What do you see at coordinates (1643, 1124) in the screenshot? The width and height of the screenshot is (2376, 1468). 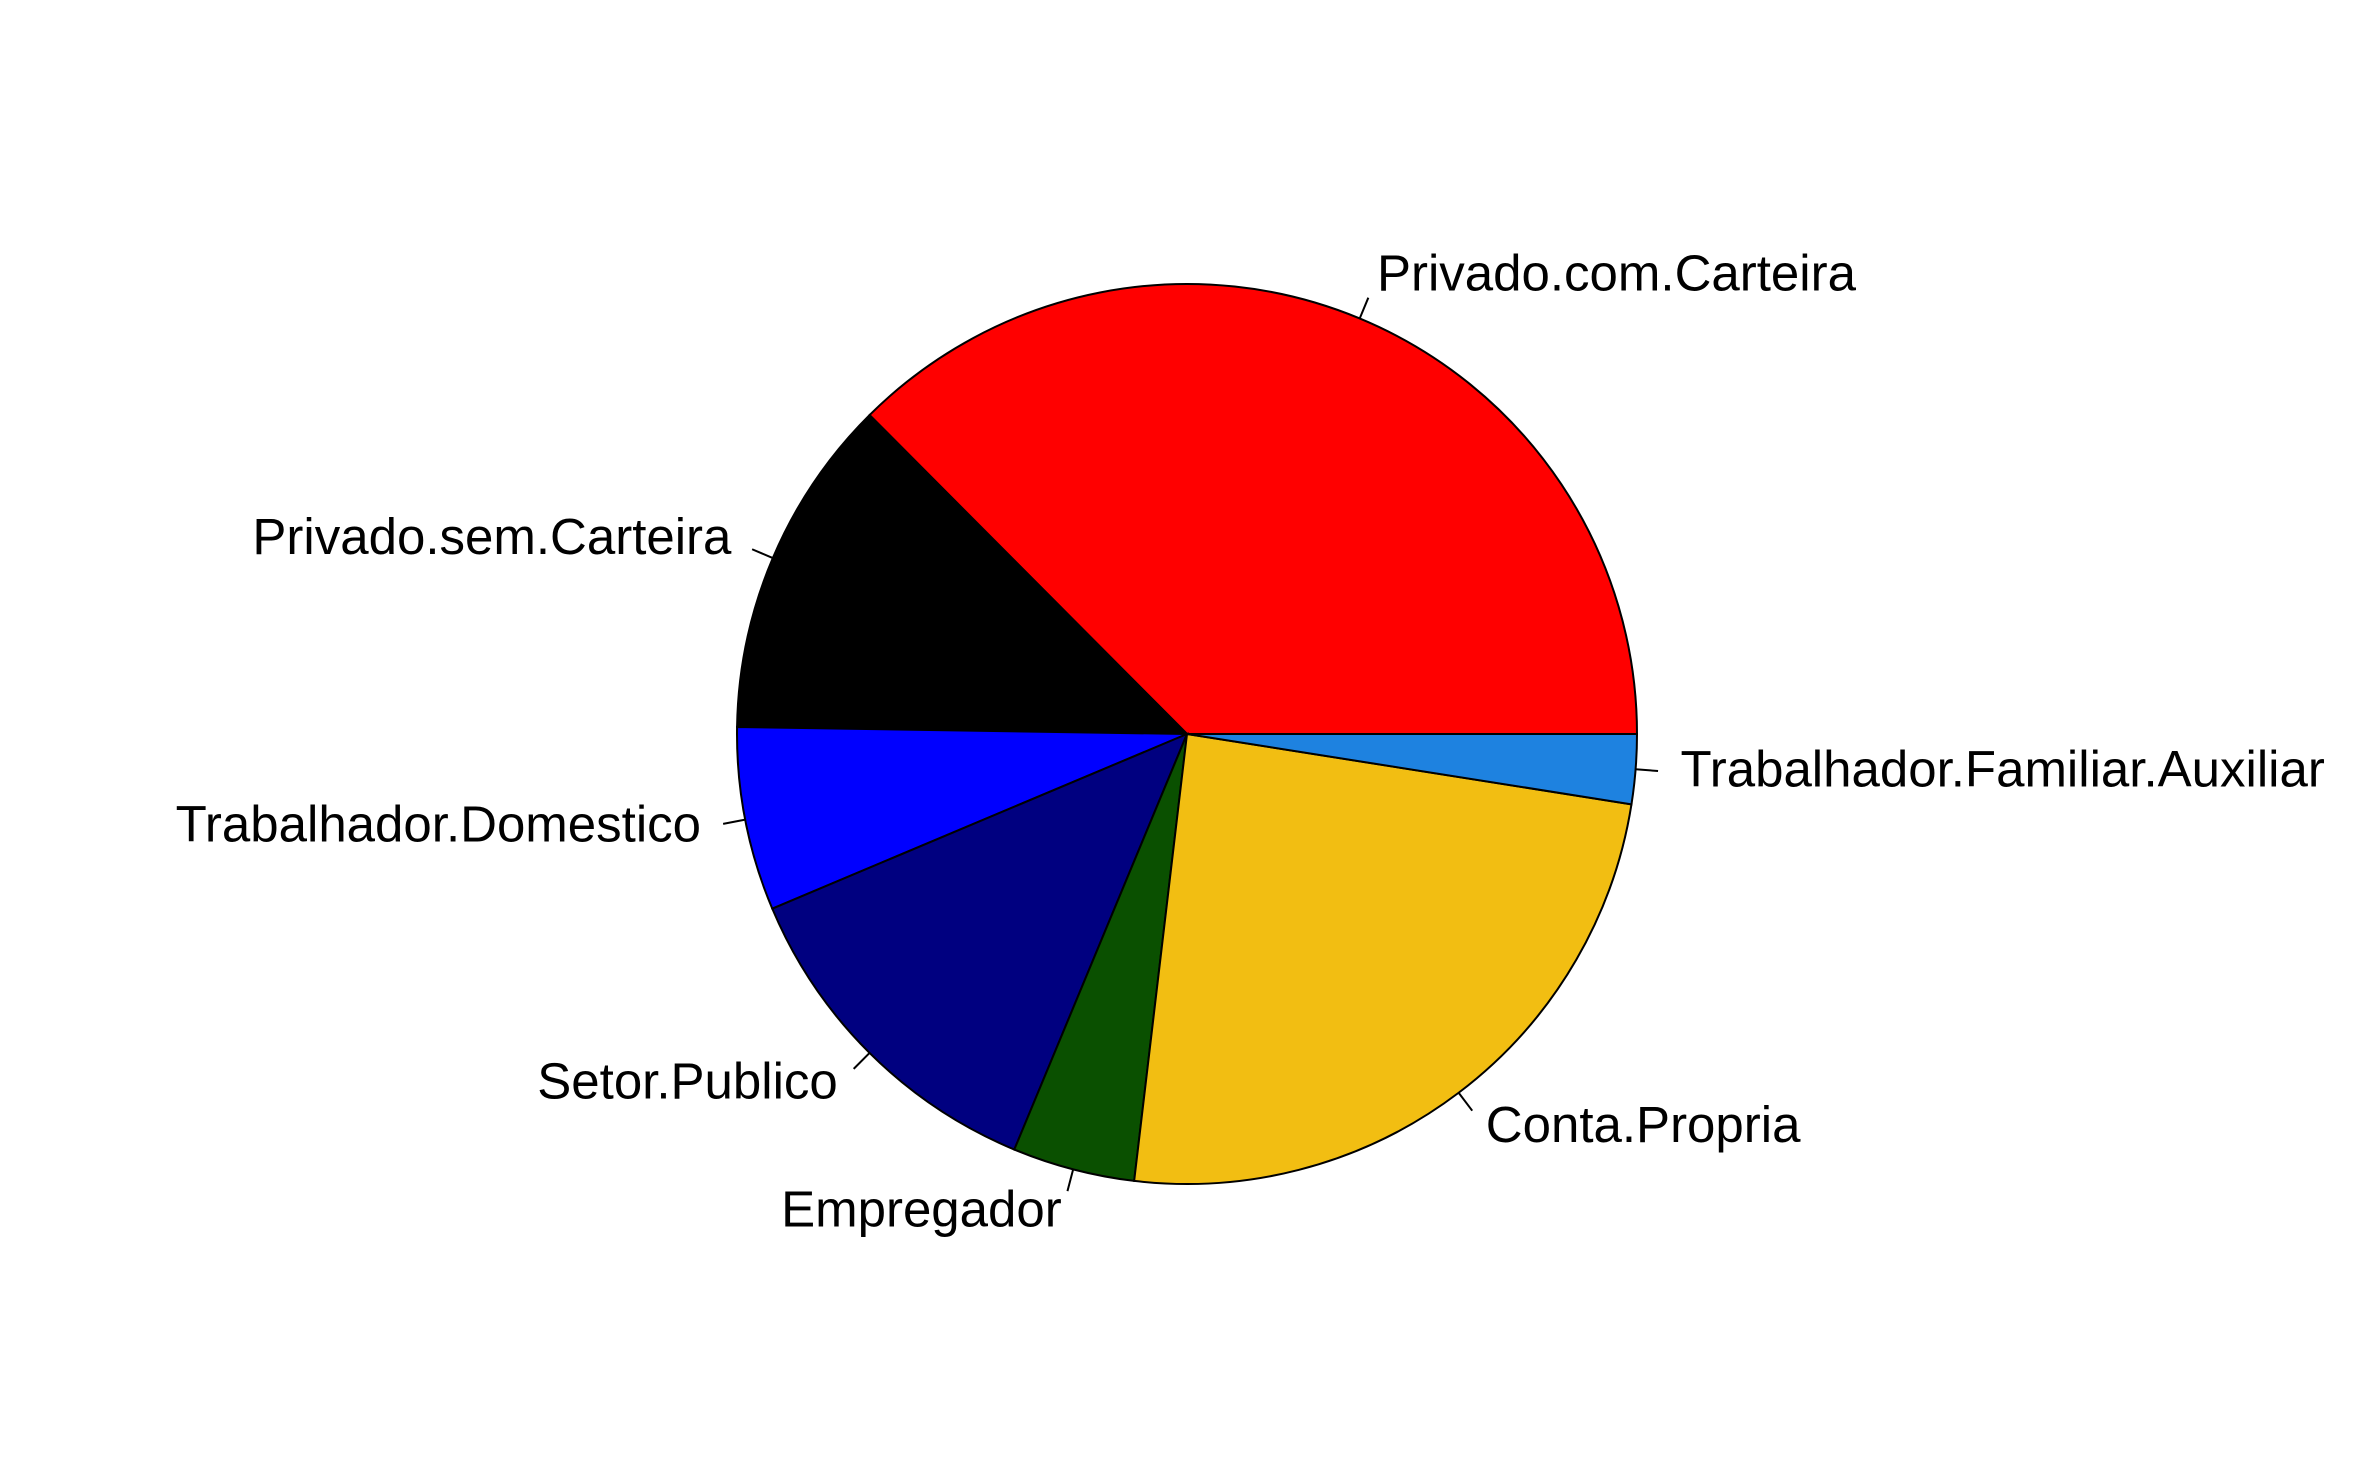 I see `slice-label-conta-propria: Conta.Propria` at bounding box center [1643, 1124].